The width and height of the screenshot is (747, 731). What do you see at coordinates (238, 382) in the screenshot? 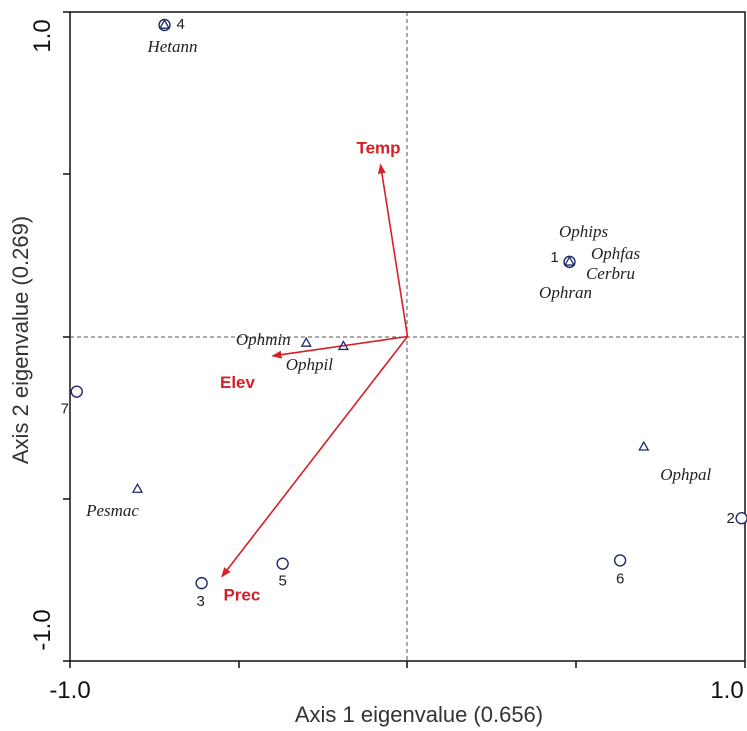
I see `vector-label-elev: Elev` at bounding box center [238, 382].